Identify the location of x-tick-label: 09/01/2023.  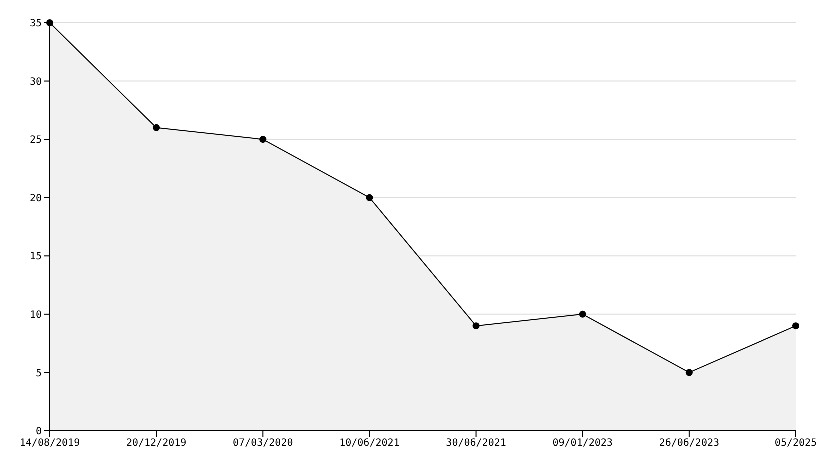
(582, 444).